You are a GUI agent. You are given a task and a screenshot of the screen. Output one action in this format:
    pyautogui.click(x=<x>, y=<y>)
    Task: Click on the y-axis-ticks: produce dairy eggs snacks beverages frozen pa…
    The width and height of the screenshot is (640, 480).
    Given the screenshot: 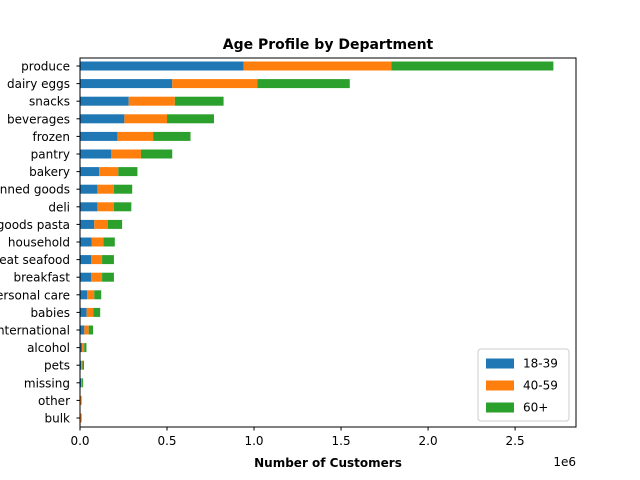 What is the action you would take?
    pyautogui.click(x=40, y=243)
    